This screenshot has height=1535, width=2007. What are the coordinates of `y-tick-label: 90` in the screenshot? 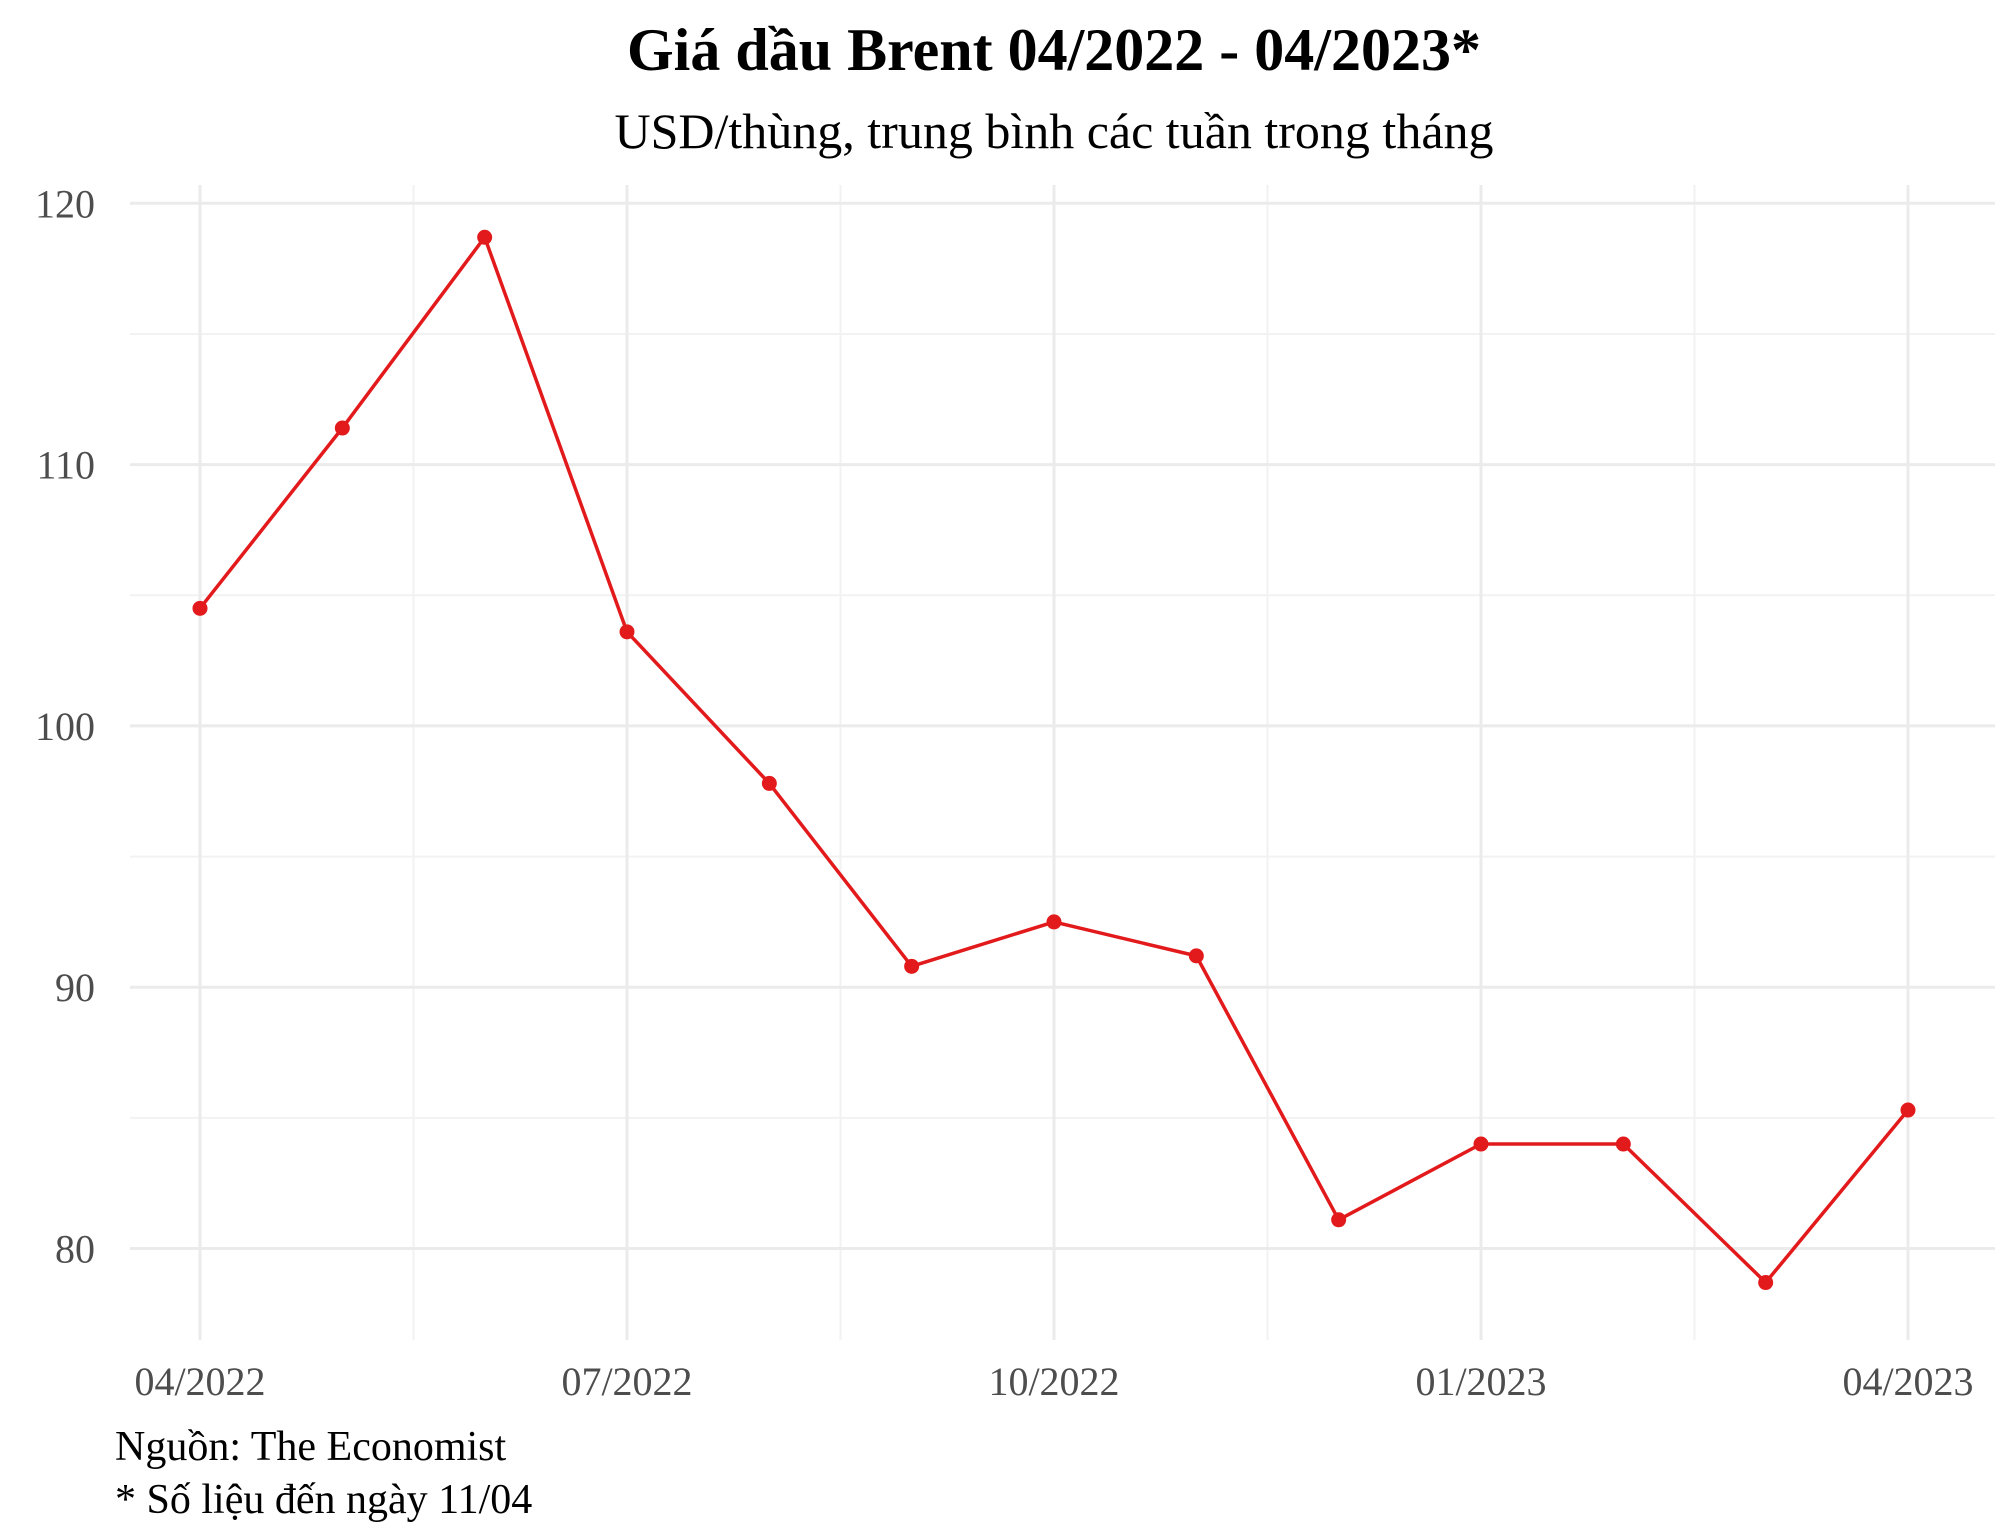 It's located at (75, 987).